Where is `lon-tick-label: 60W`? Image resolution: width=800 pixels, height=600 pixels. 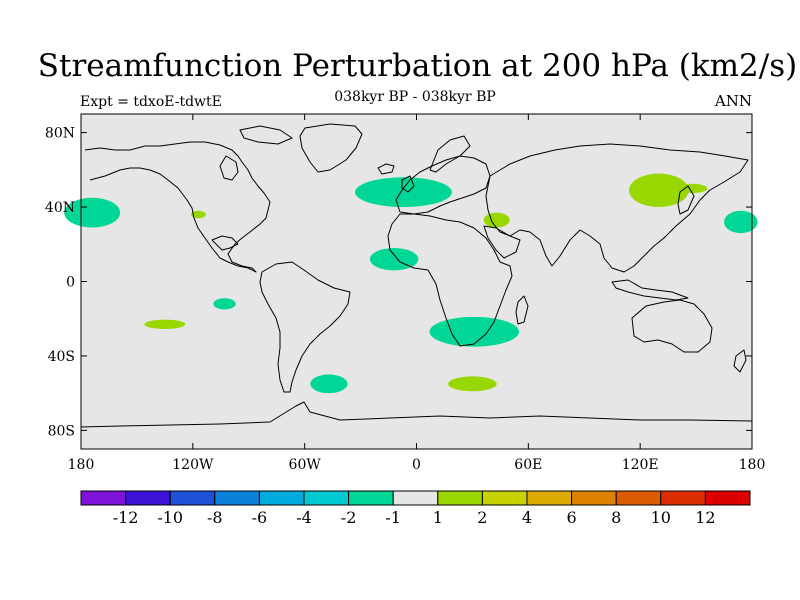
lon-tick-label: 60W is located at coordinates (305, 465).